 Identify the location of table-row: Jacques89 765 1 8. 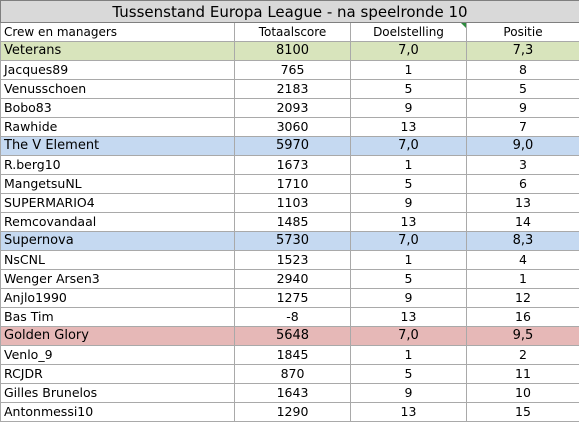
(289, 70).